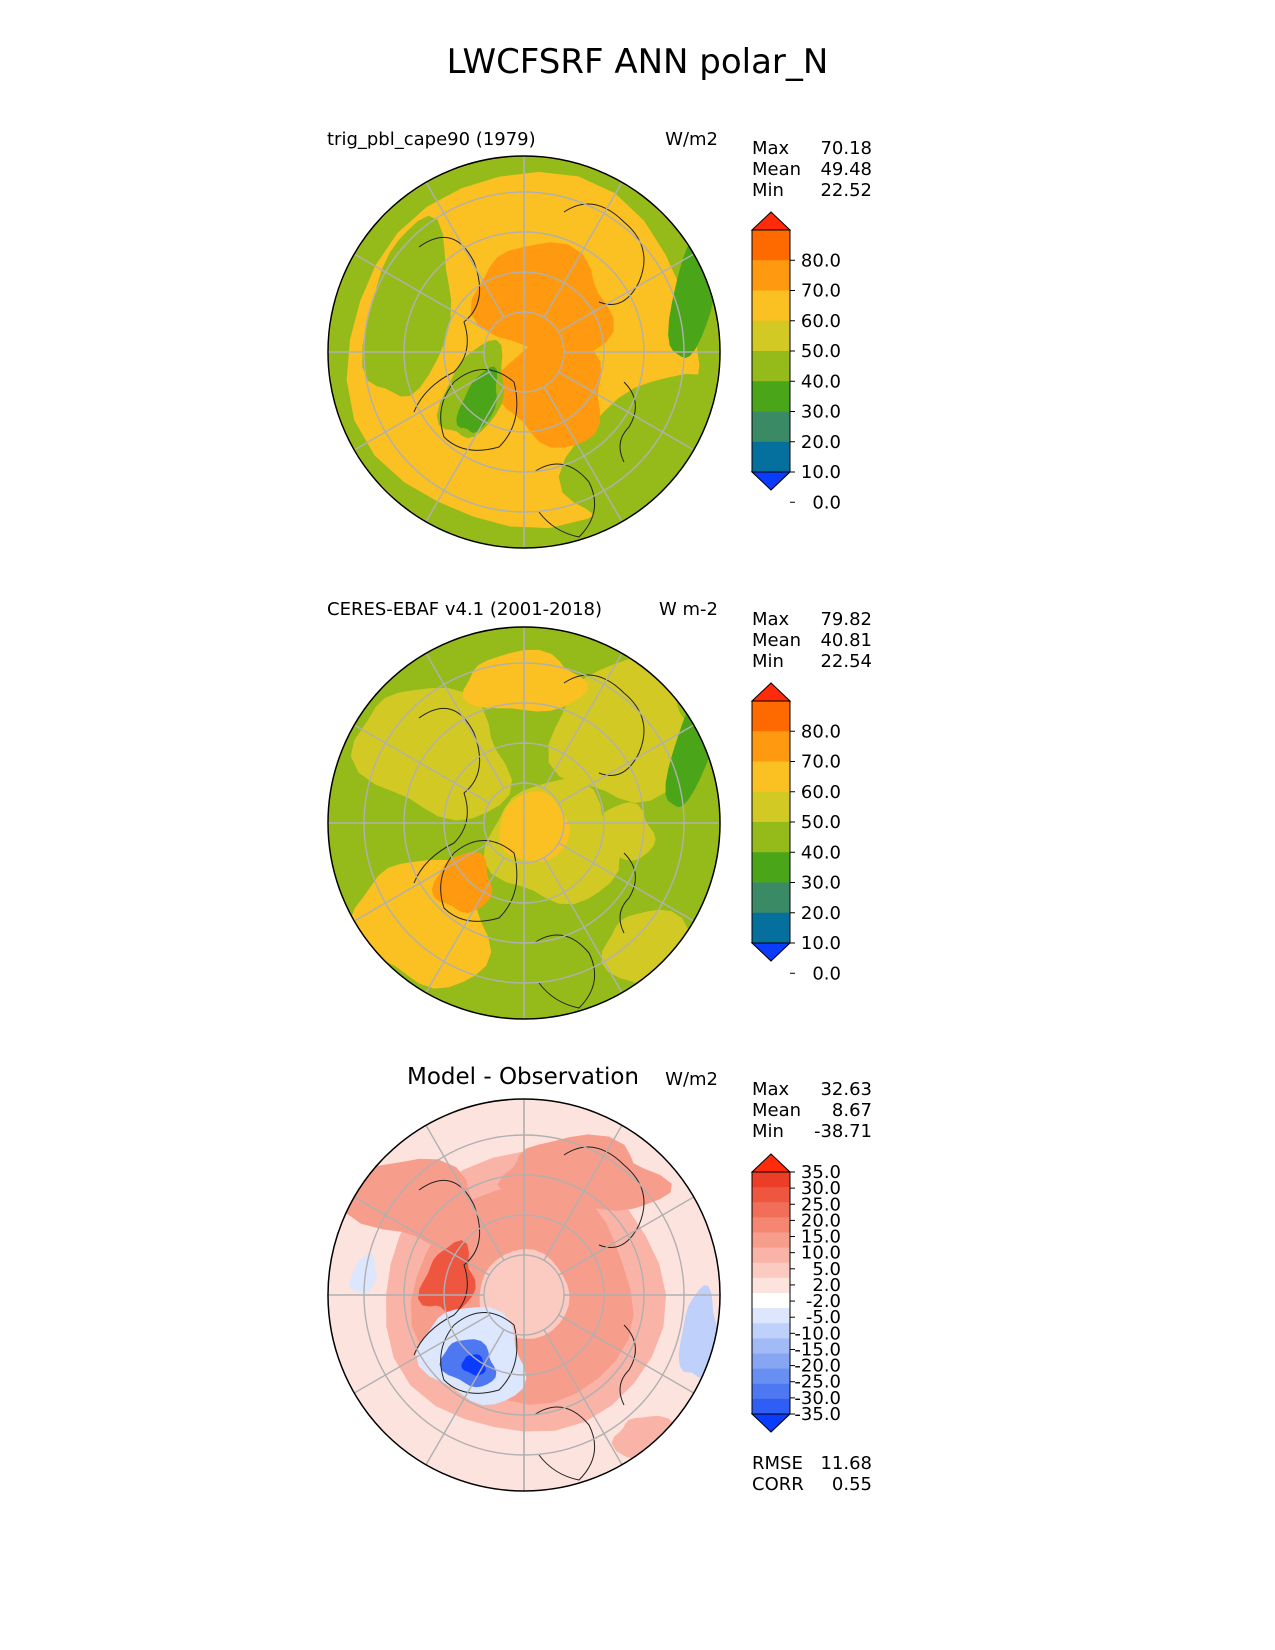 The width and height of the screenshot is (1275, 1650). I want to click on colorbar-tick-label: 35.0, so click(821, 1172).